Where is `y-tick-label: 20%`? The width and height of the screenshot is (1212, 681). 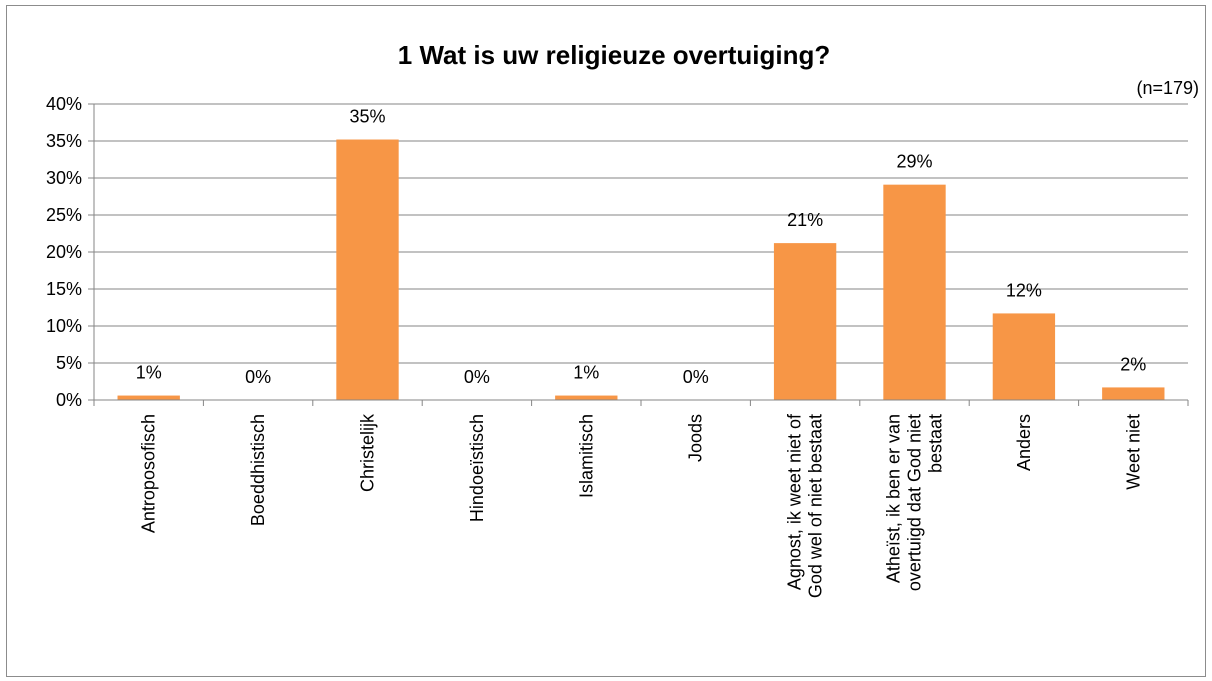 y-tick-label: 20% is located at coordinates (64, 252).